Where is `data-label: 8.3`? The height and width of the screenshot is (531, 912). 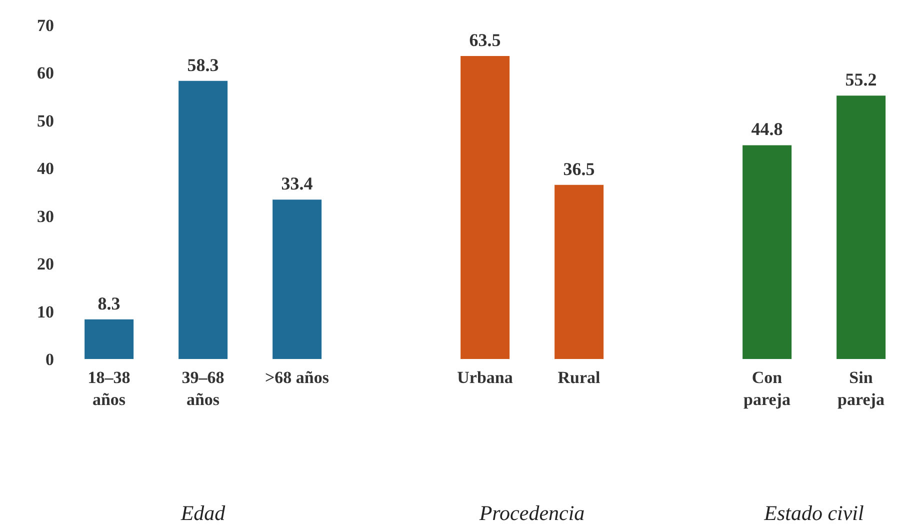 data-label: 8.3 is located at coordinates (109, 303).